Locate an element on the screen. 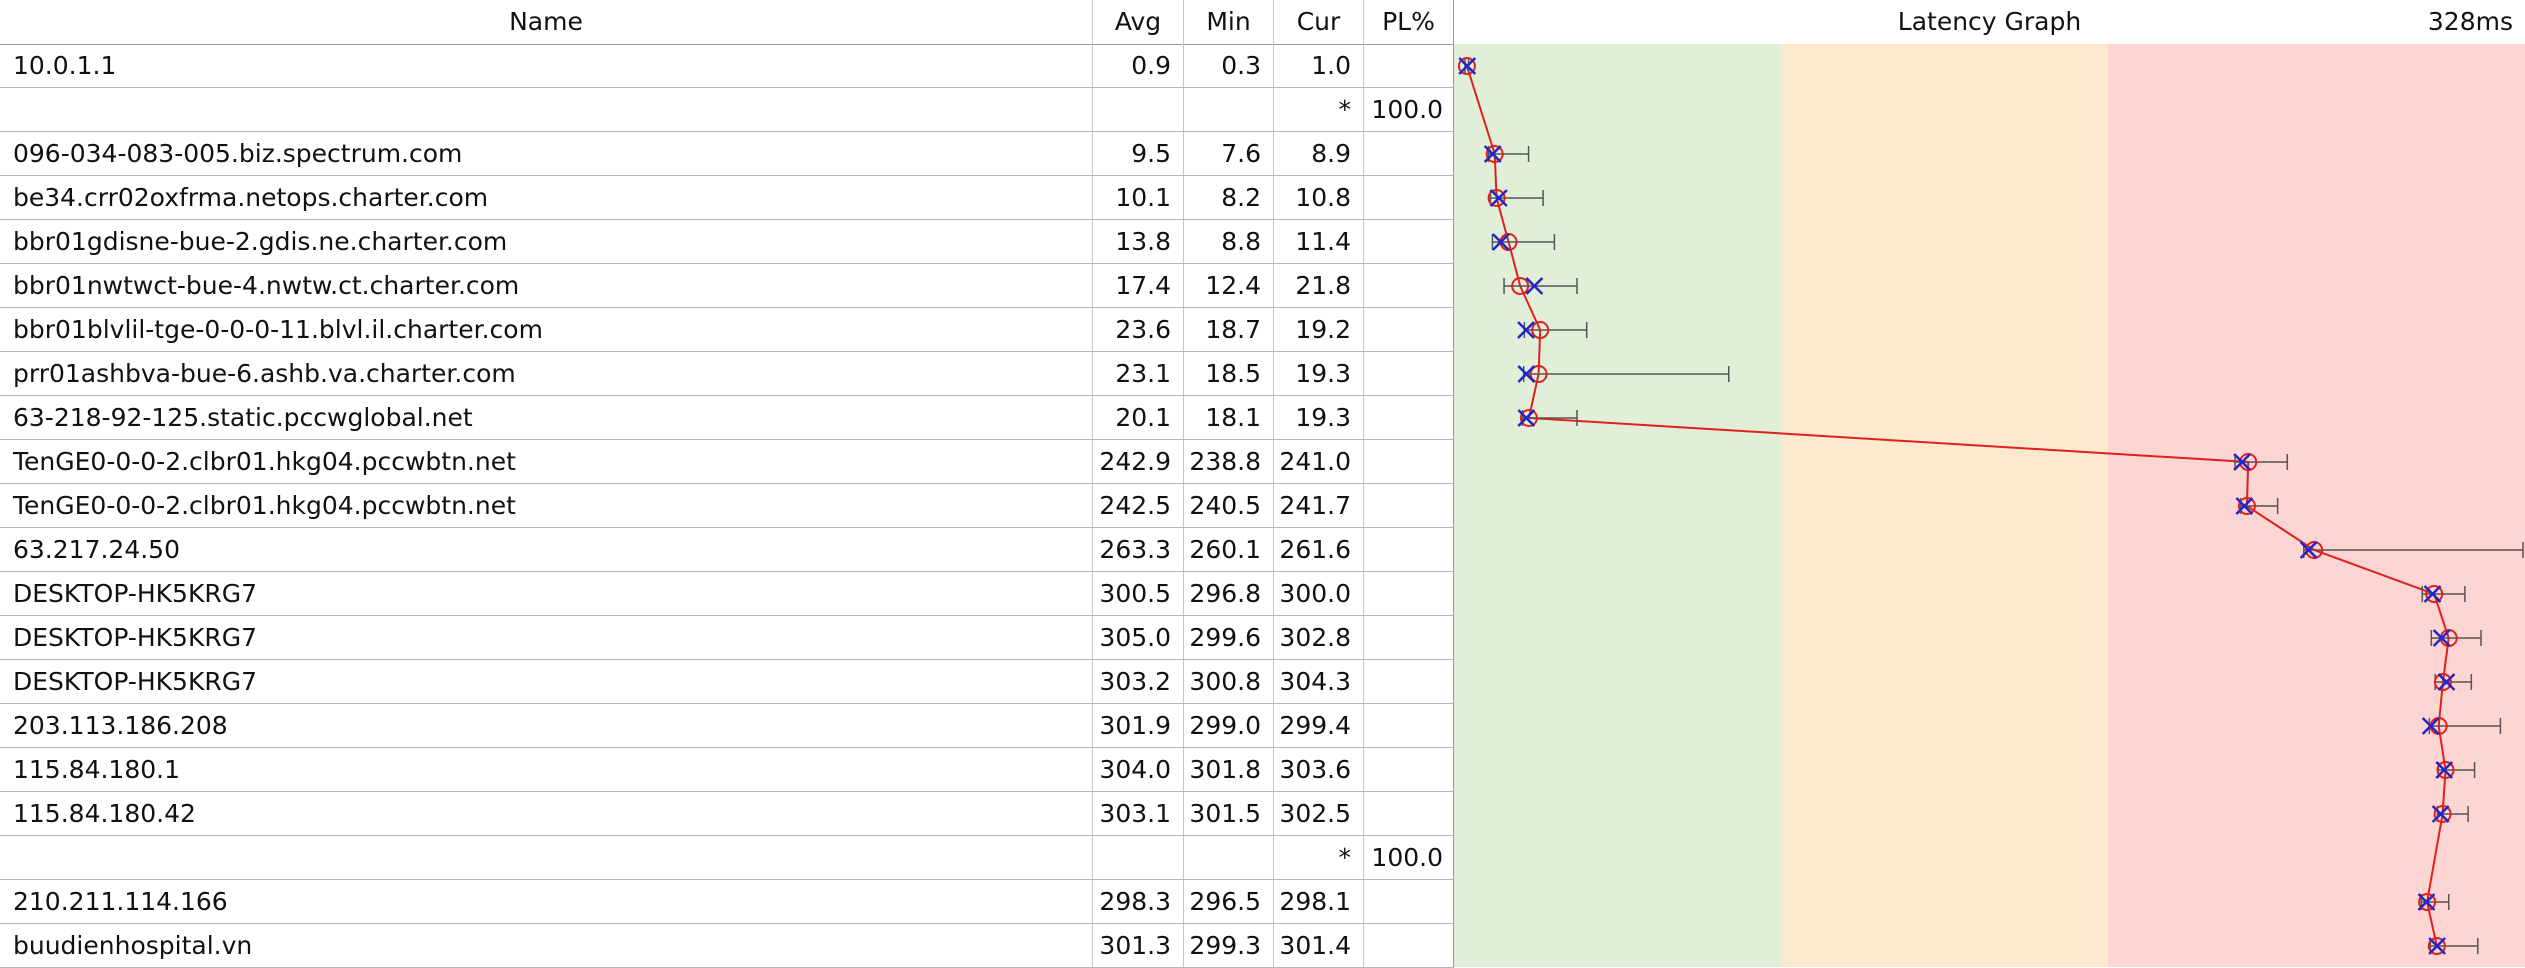  table-row: 210.211.114.166 298.3 296.5 298.1 is located at coordinates (727, 902).